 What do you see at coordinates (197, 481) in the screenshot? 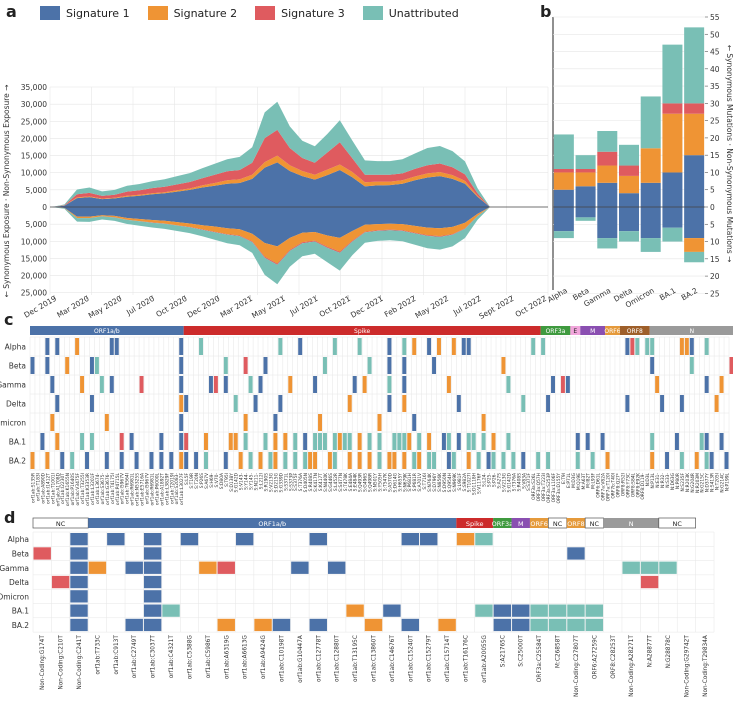
I see `column-label: S:T20N` at bounding box center [197, 481].